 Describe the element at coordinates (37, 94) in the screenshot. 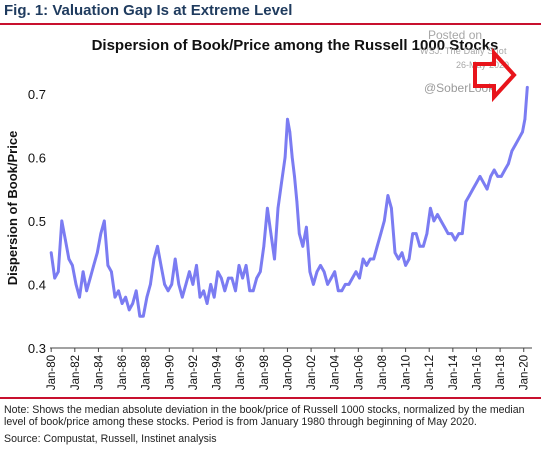

I see `y-tick-label: 0.7` at that location.